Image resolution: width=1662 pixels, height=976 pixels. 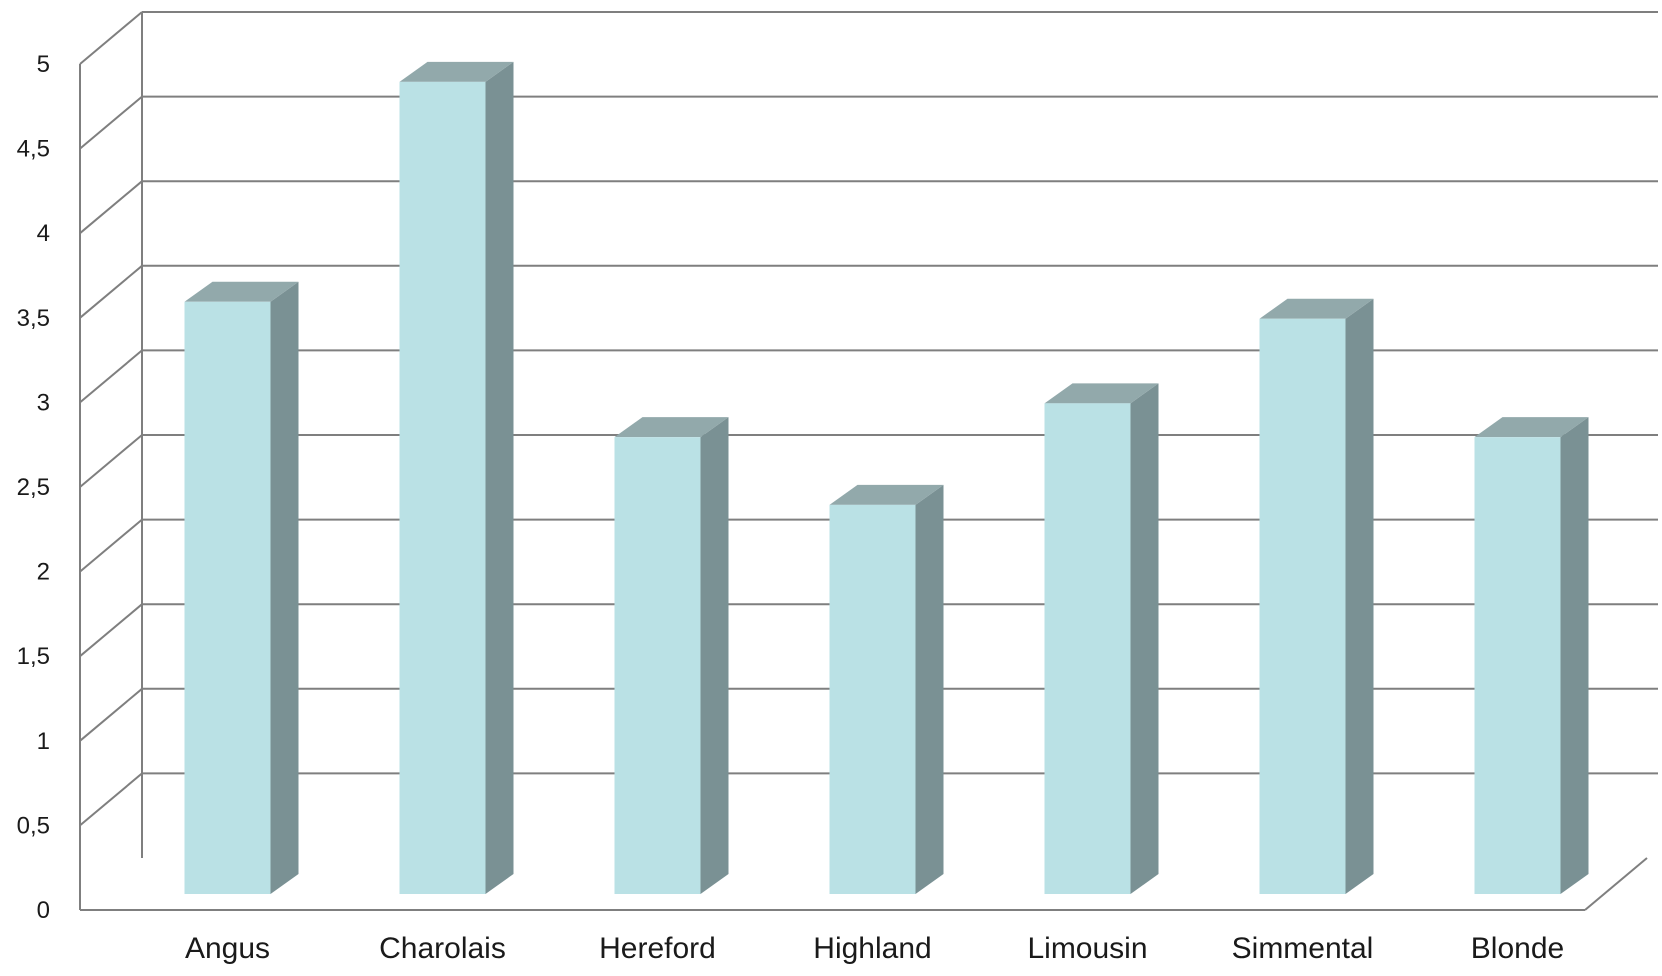 What do you see at coordinates (43, 910) in the screenshot?
I see `y-tick-label: 0` at bounding box center [43, 910].